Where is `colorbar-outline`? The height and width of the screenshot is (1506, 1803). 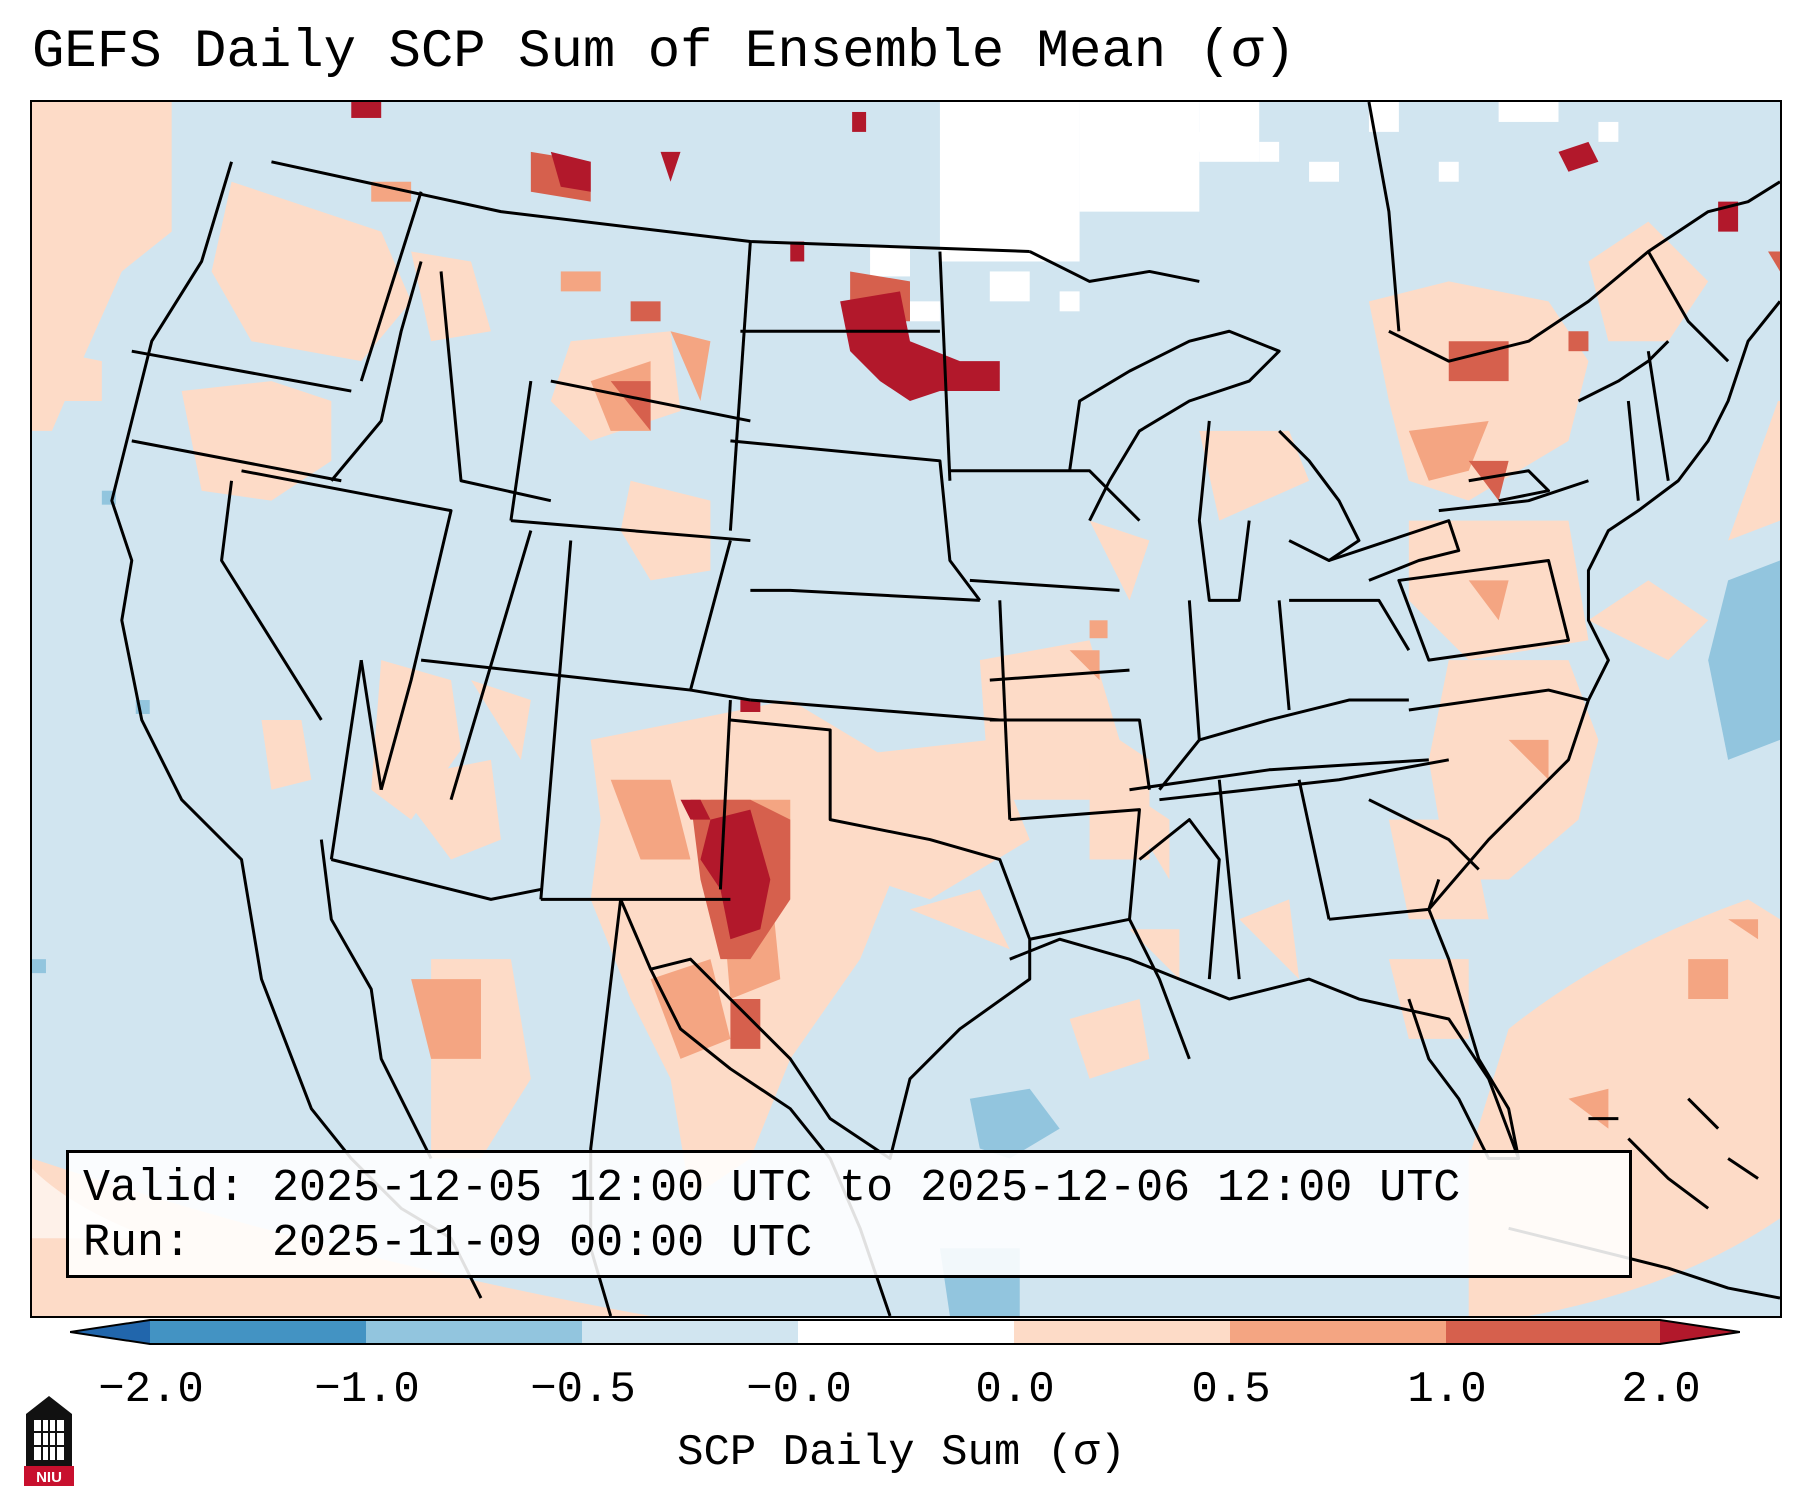 colorbar-outline is located at coordinates (905, 1332).